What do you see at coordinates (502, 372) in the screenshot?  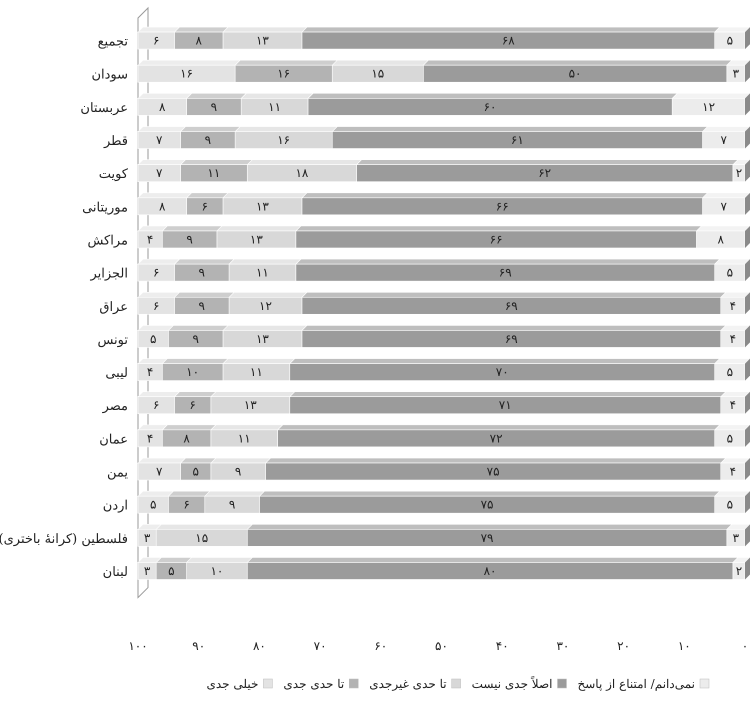 I see `data-label: ۷۰` at bounding box center [502, 372].